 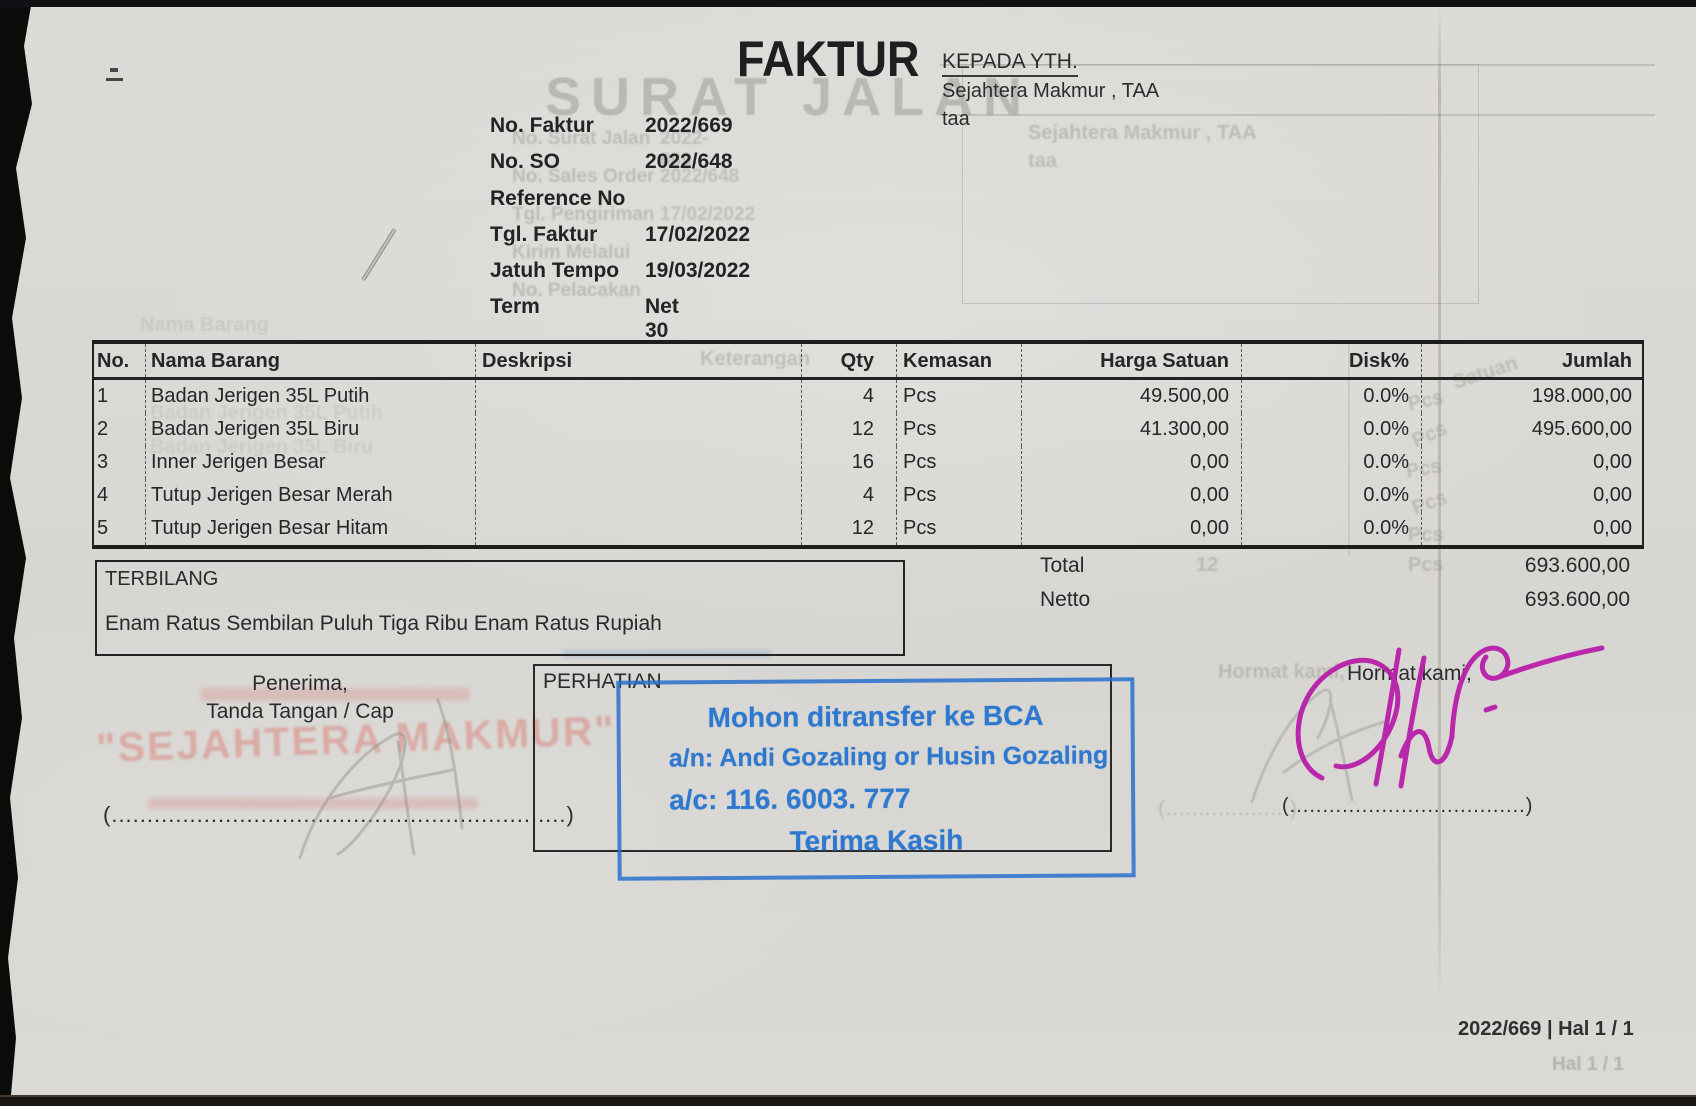 I want to click on netto-label: Netto, so click(x=1065, y=599).